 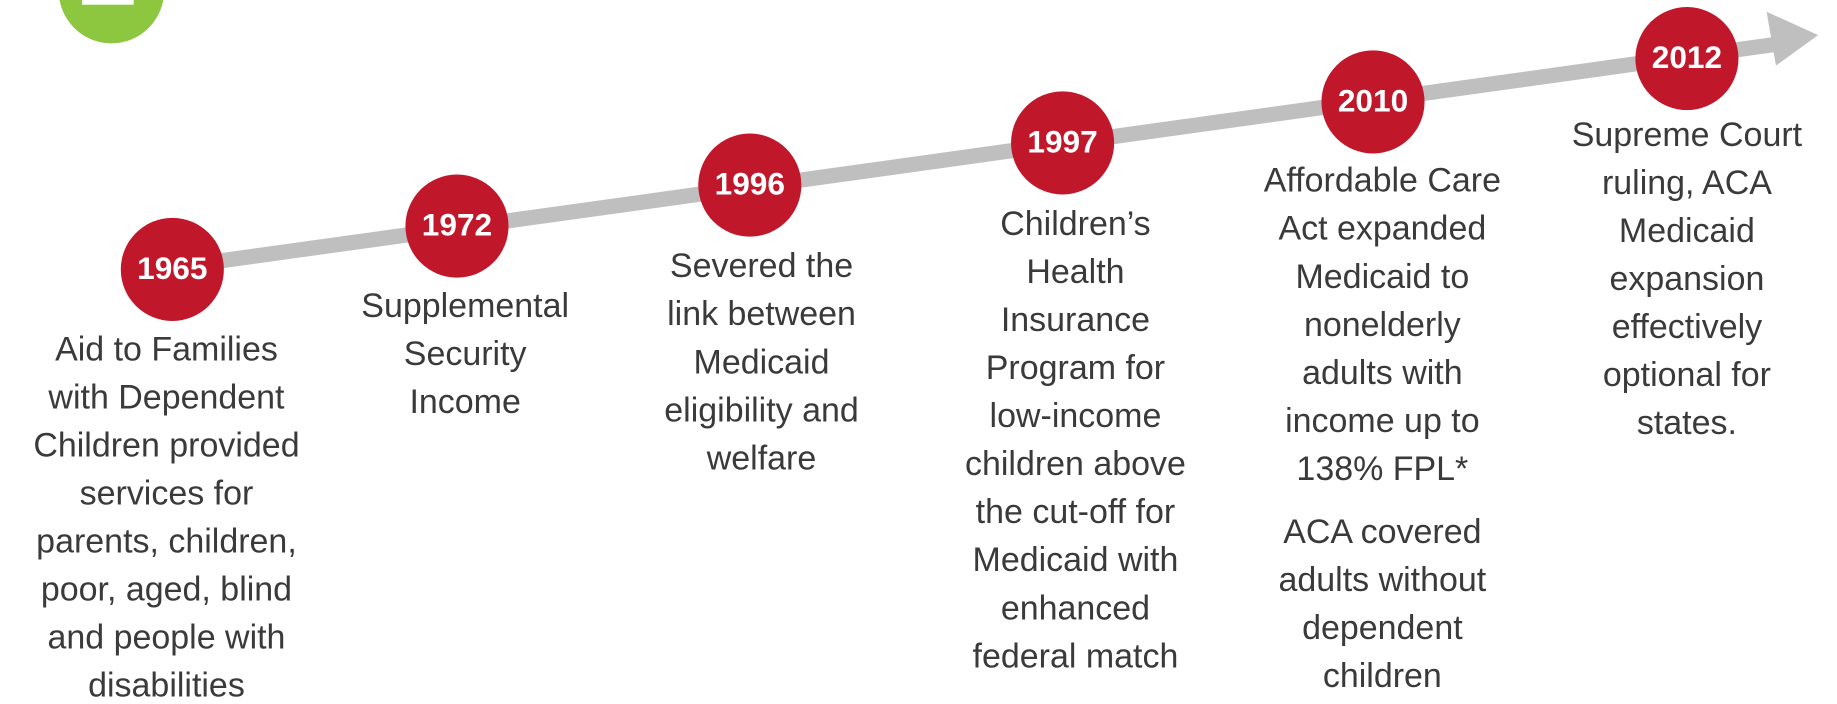 What do you see at coordinates (166, 397) in the screenshot?
I see `event-description: with Dependent` at bounding box center [166, 397].